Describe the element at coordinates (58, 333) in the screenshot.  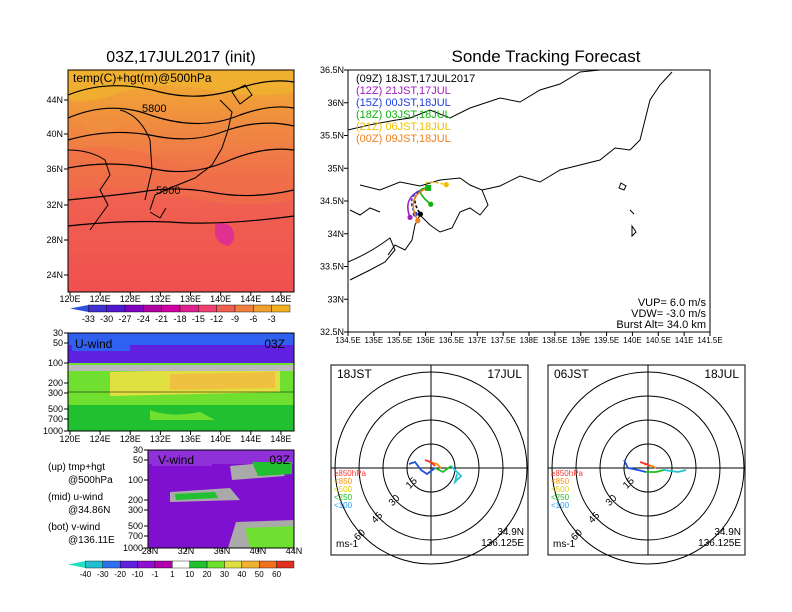
I see `pressure-tick-label: 30` at that location.